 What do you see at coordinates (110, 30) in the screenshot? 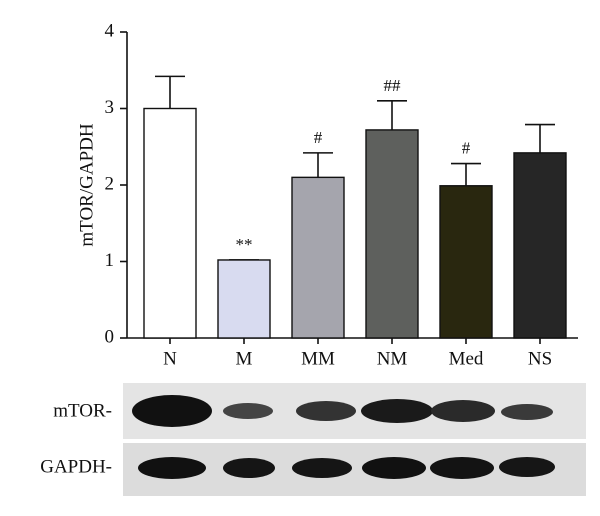
I see `y-tick-label: 4` at bounding box center [110, 30].